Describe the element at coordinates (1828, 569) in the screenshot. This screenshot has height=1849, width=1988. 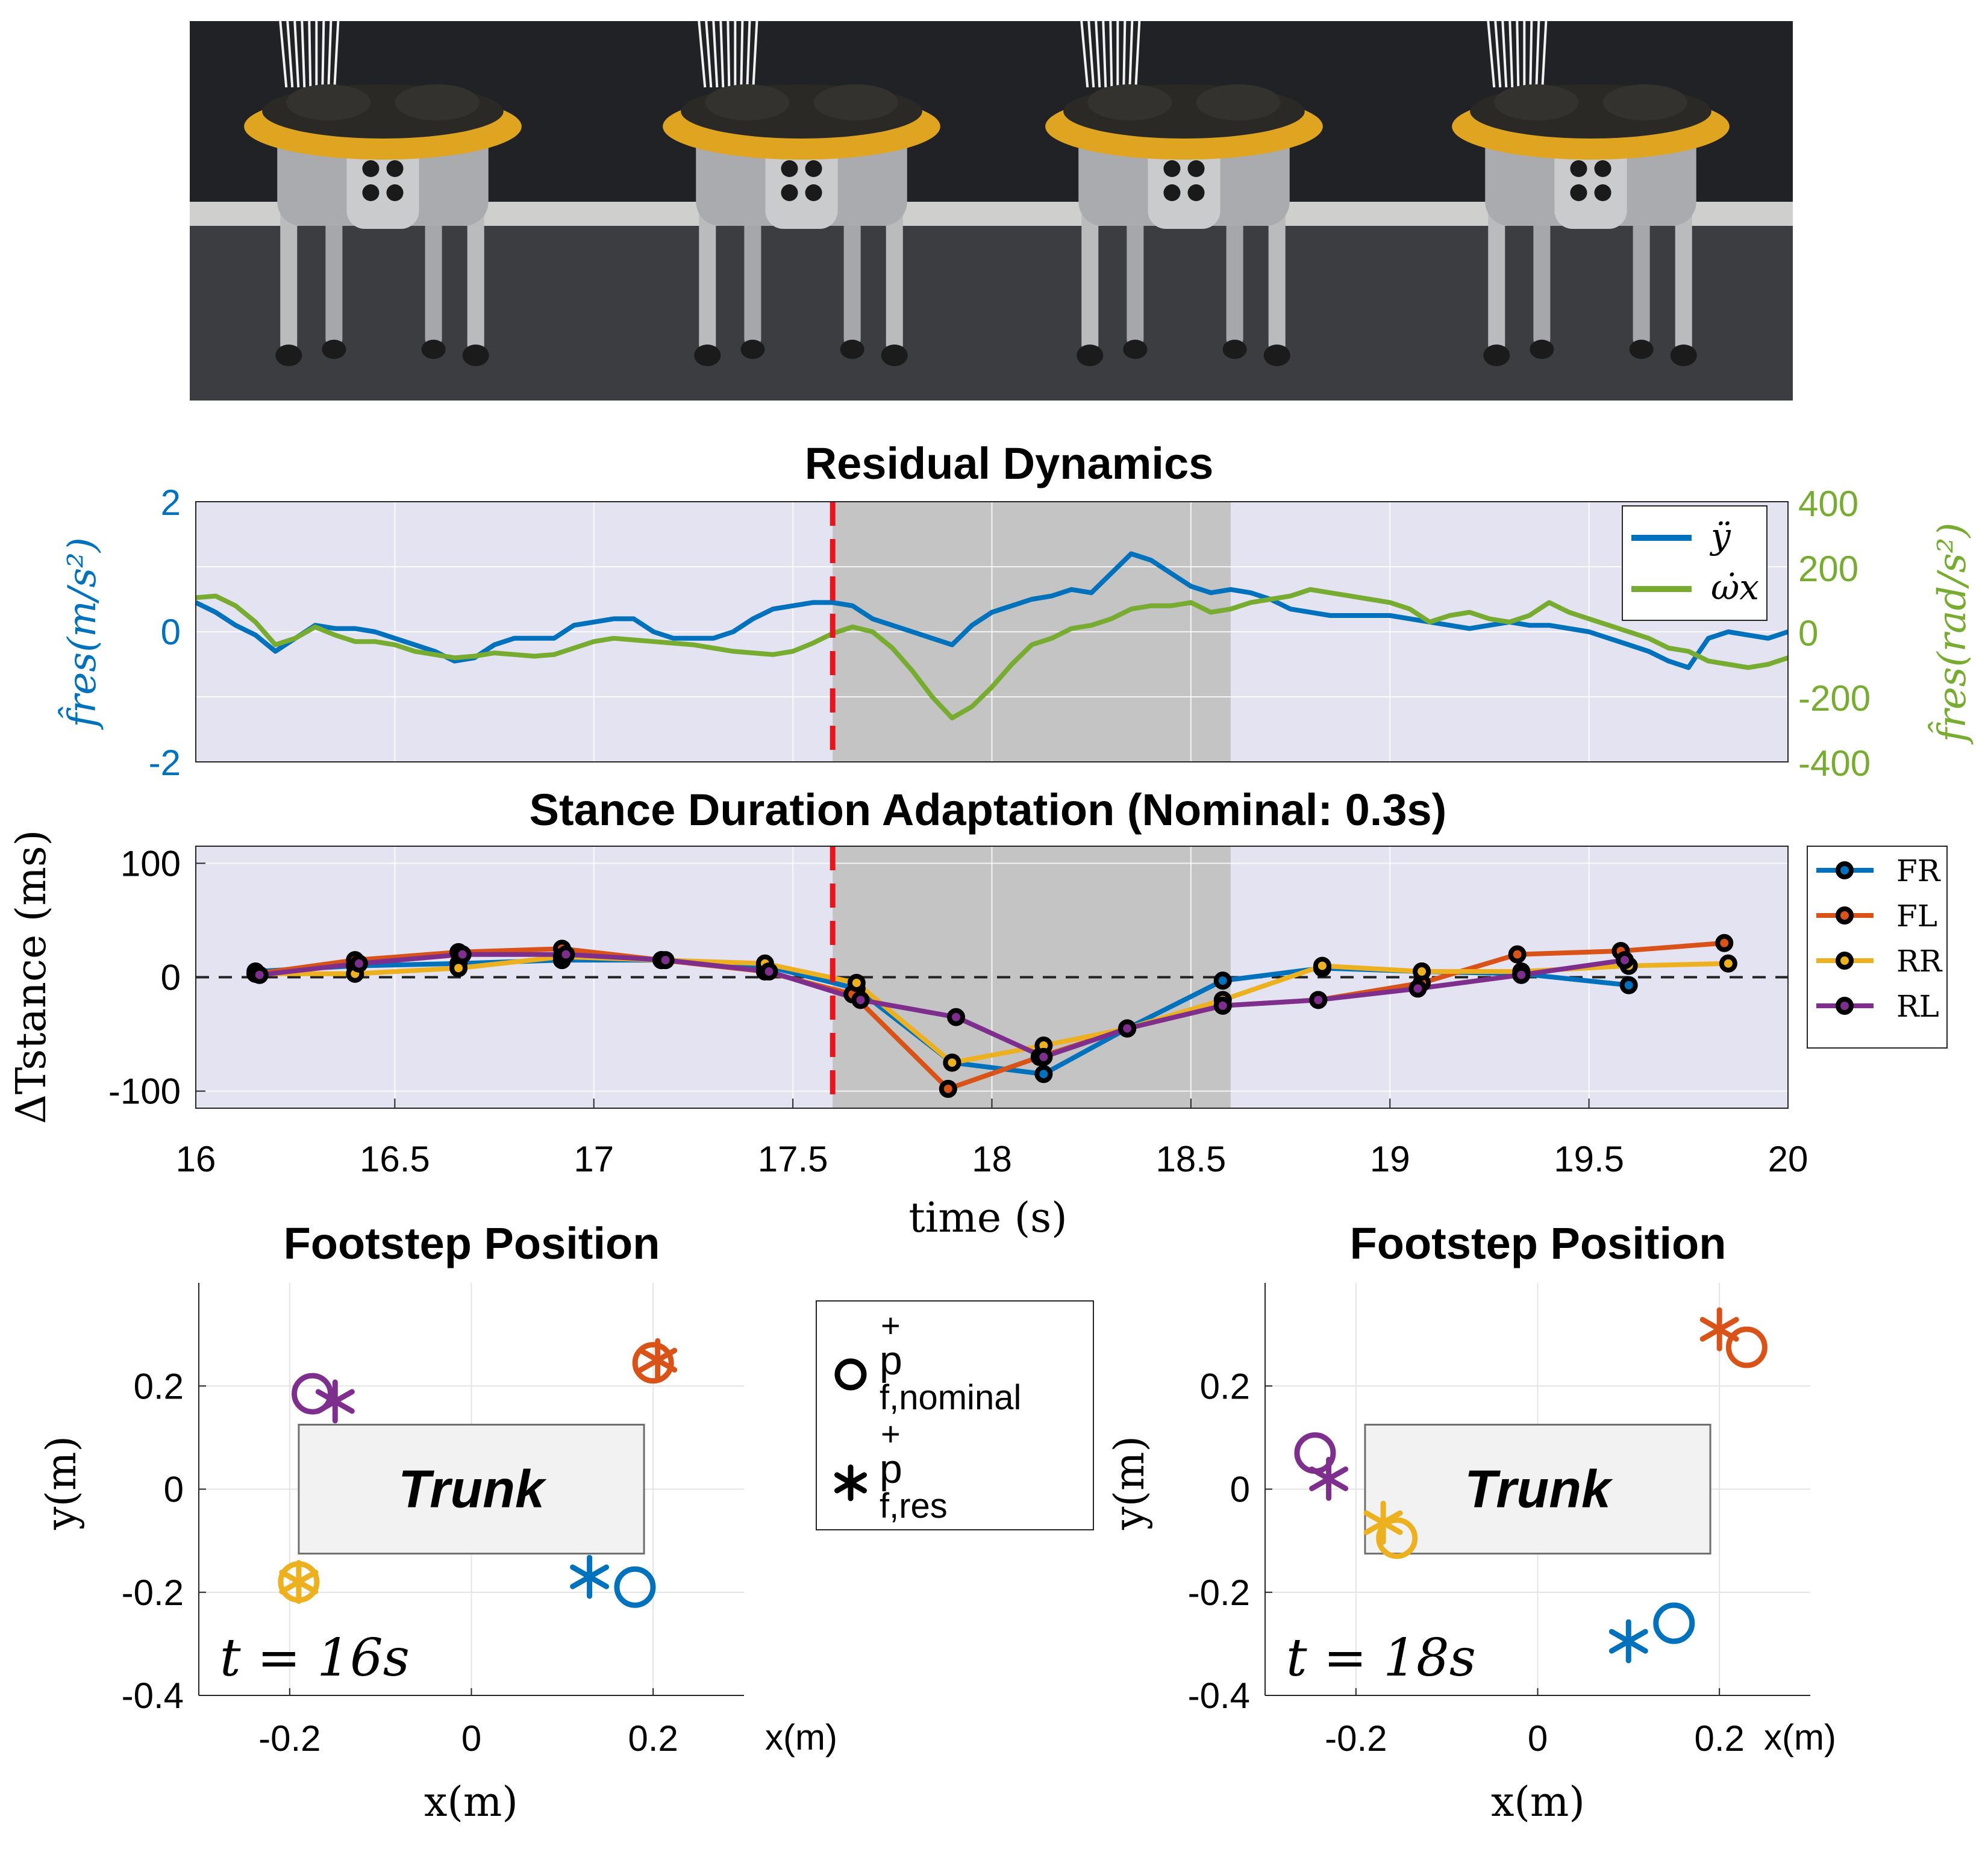
I see `residual-right-ytick: 200` at that location.